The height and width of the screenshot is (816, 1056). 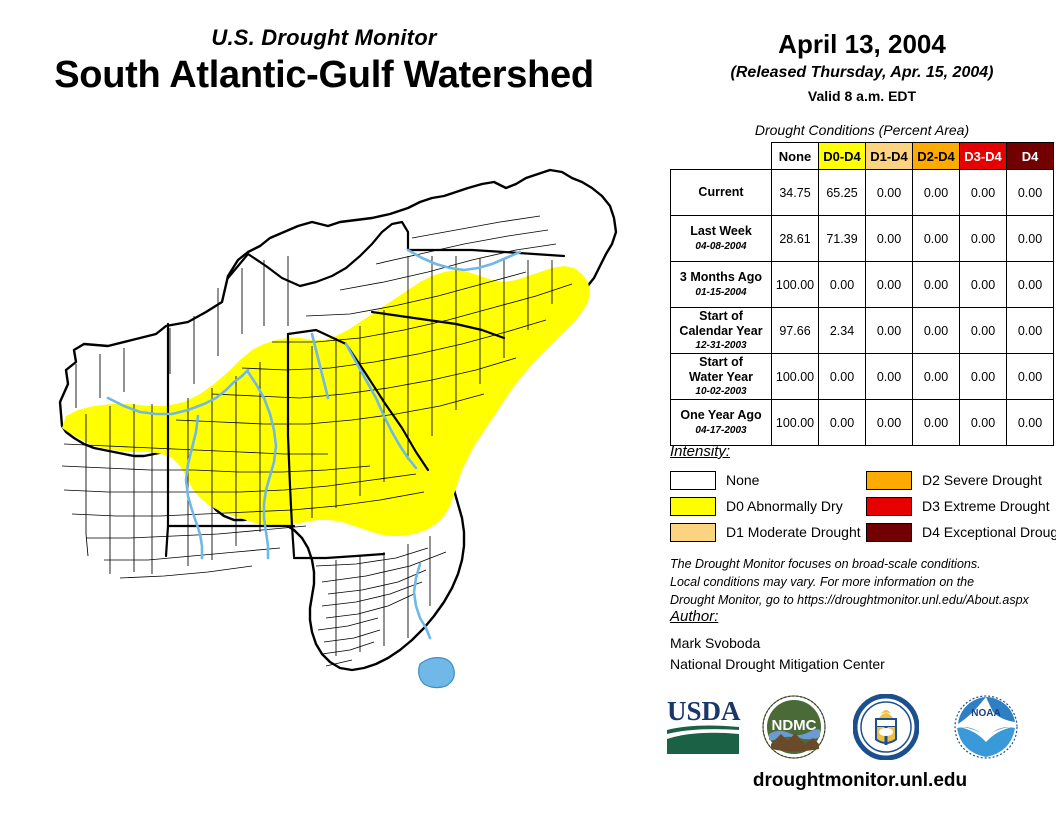 What do you see at coordinates (721, 376) in the screenshot?
I see `row-label: Start of Water Year 10-02-2003` at bounding box center [721, 376].